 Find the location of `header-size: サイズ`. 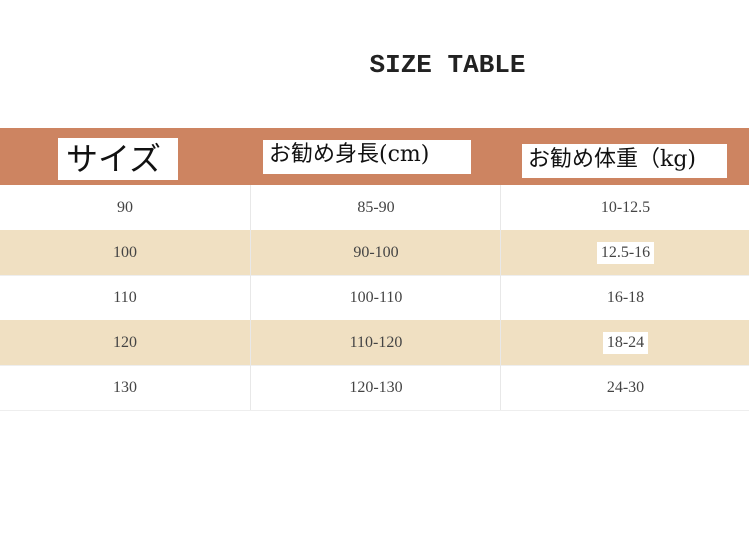

header-size: サイズ is located at coordinates (118, 159).